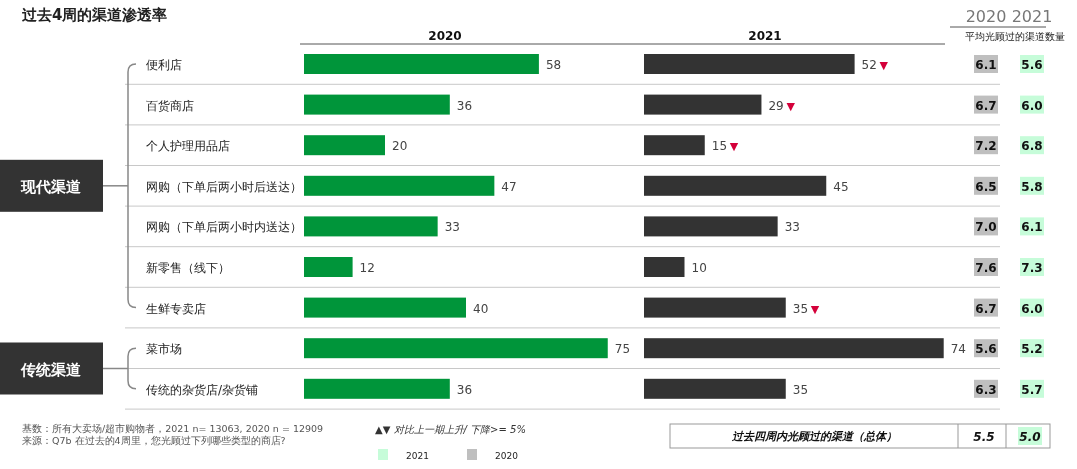  I want to click on y-tick-label: 便利店, so click(164, 65).